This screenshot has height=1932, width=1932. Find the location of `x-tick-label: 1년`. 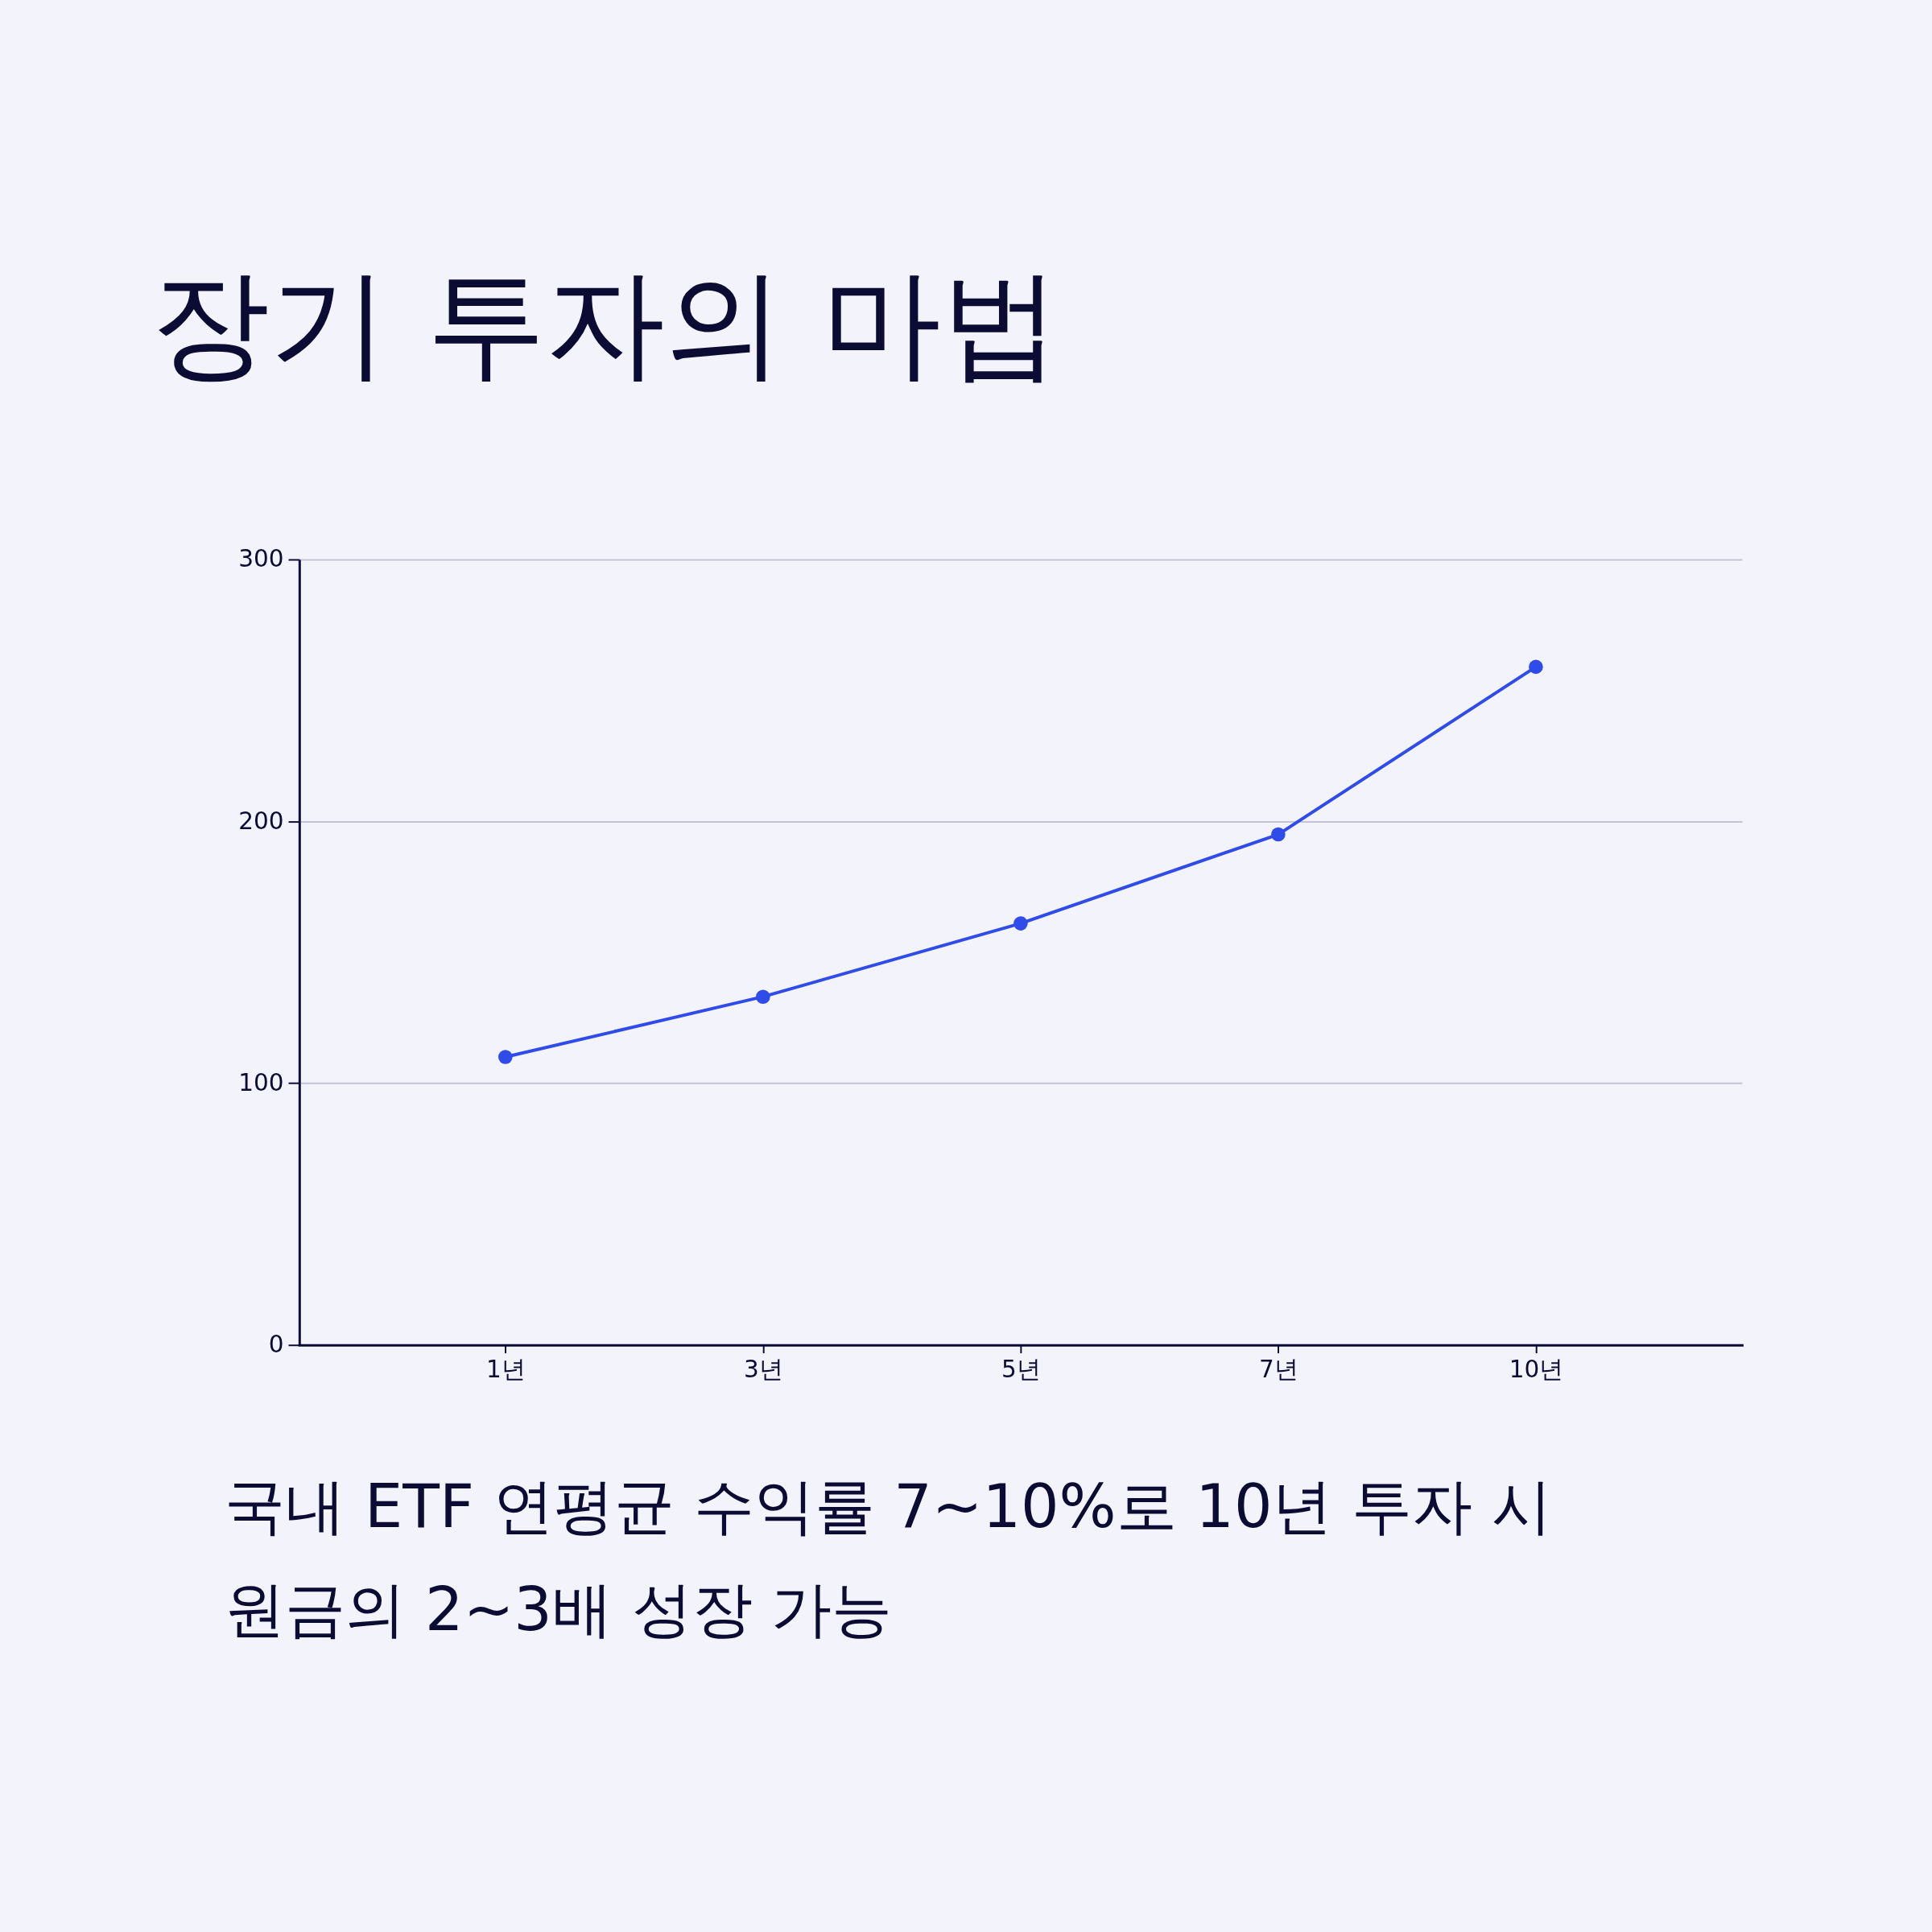

x-tick-label: 1년 is located at coordinates (505, 1369).